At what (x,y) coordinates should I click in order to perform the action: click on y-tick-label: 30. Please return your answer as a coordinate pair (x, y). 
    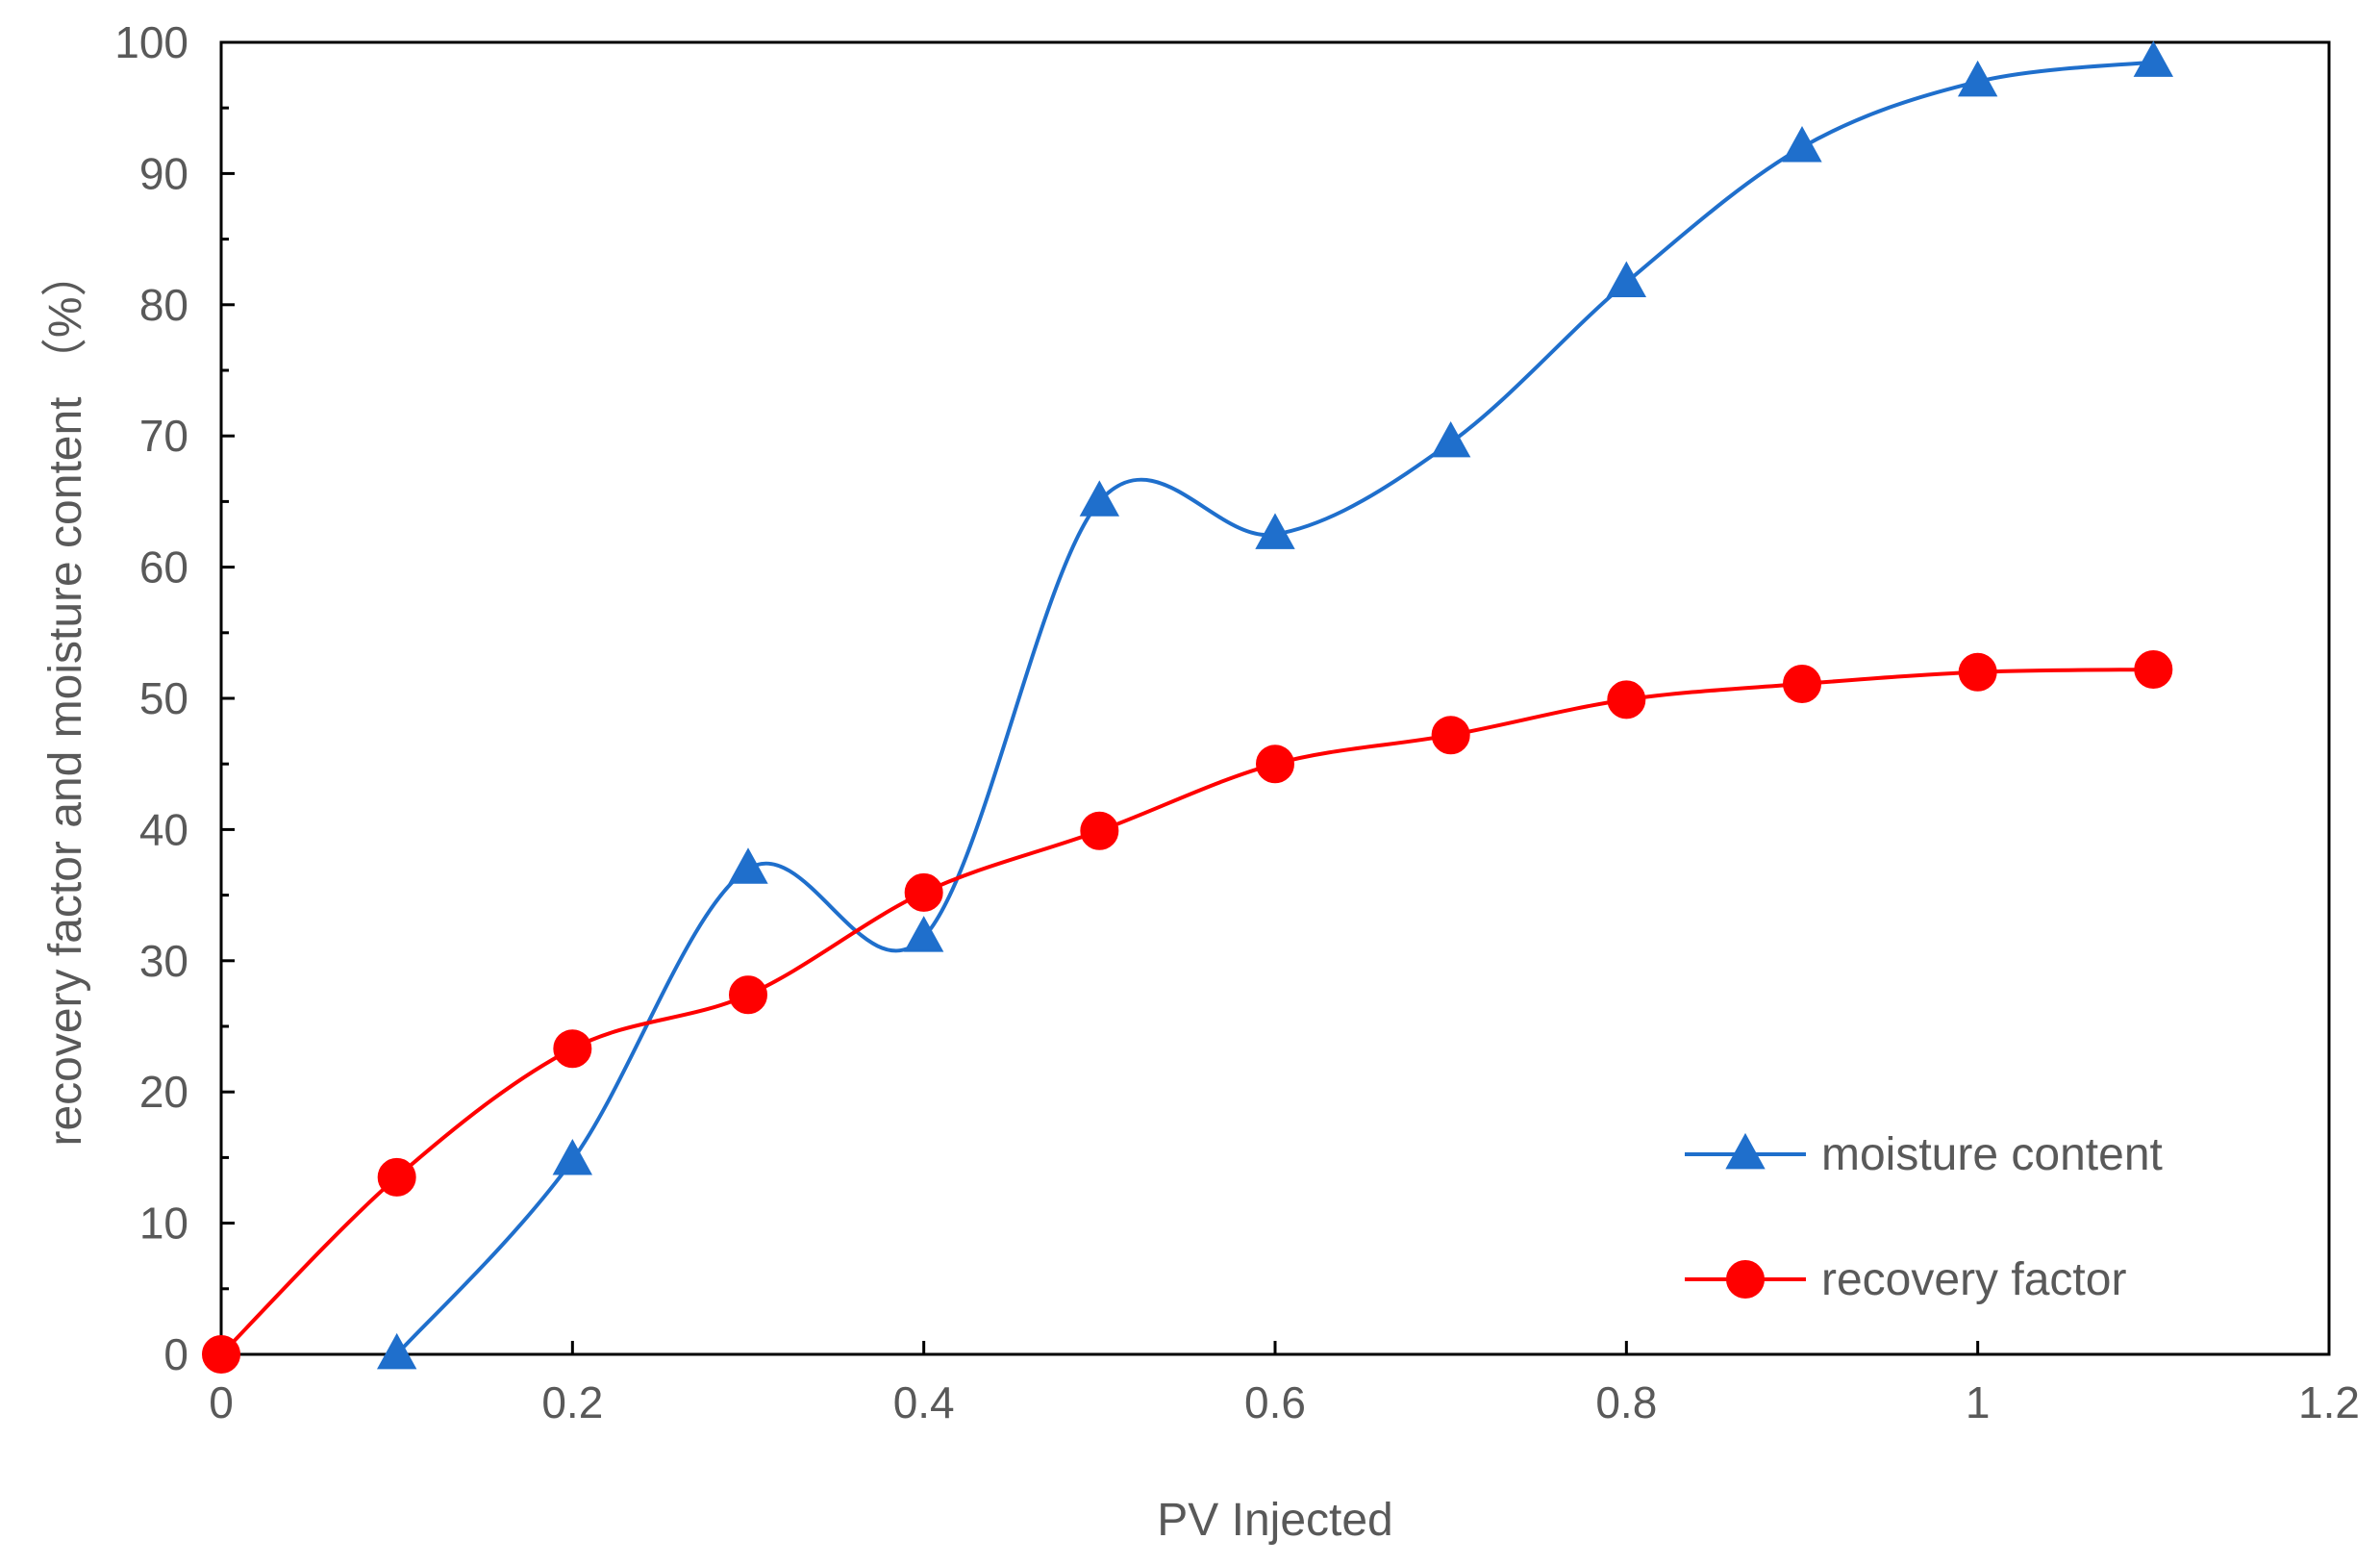
    Looking at the image, I should click on (164, 961).